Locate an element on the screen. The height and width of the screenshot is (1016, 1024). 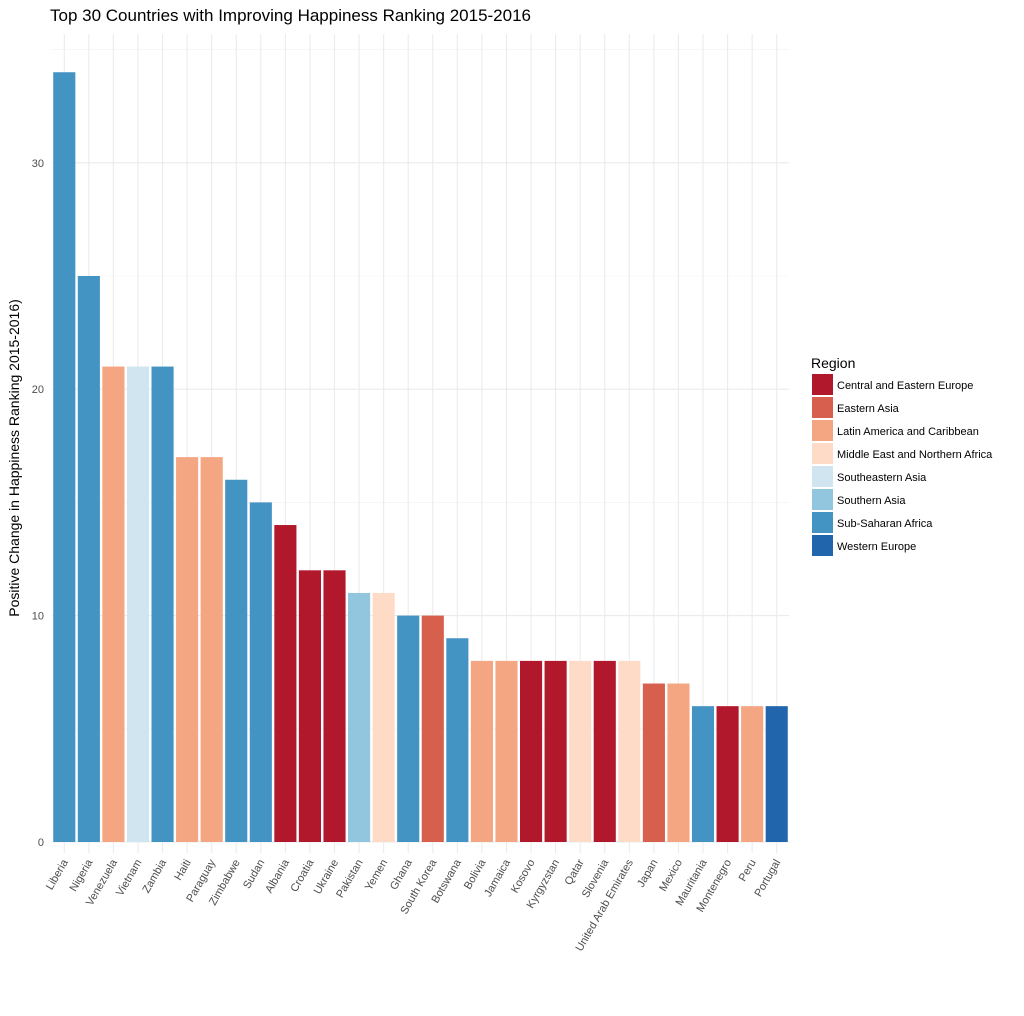
legend-item-label: Middle East and Northern Africa is located at coordinates (915, 455).